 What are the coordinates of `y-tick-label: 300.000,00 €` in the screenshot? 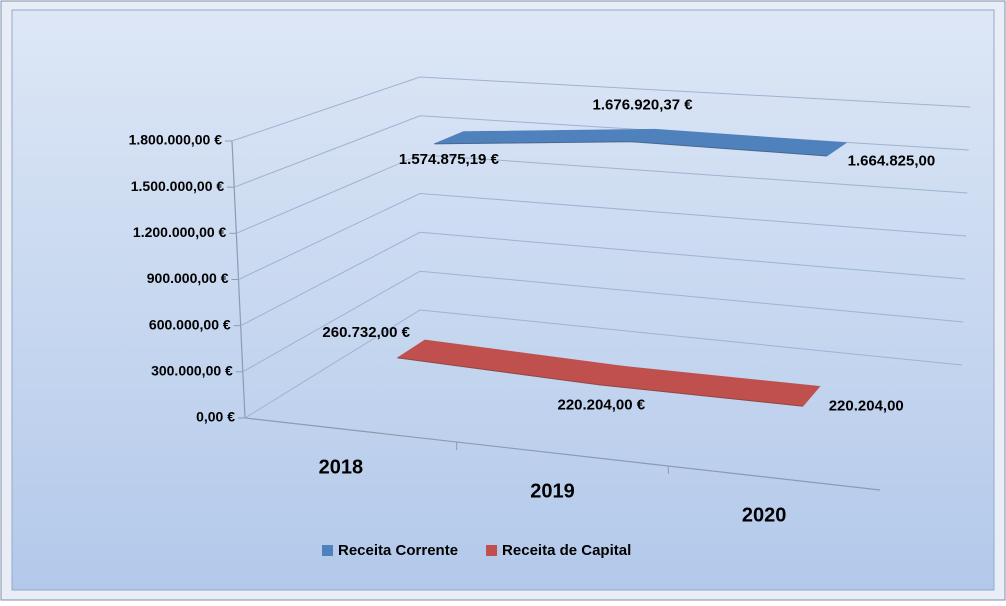 It's located at (192, 371).